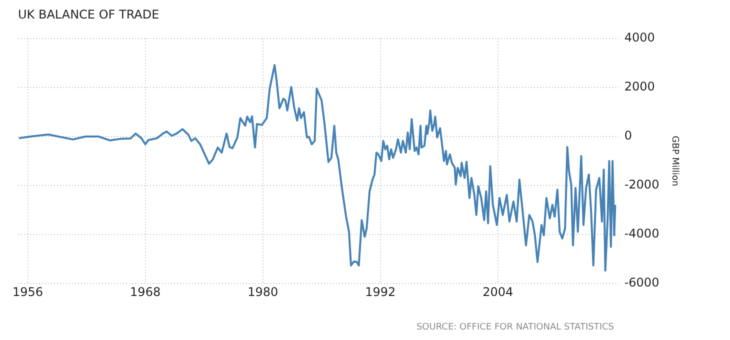  I want to click on y-tick-label: -2000, so click(642, 185).